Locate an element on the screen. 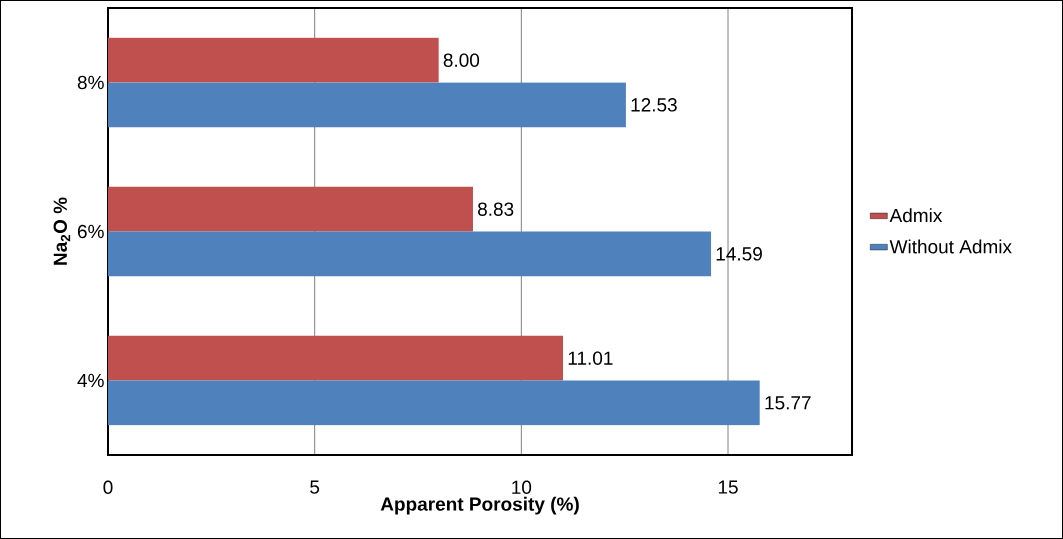  y-tick-label: 8% is located at coordinates (90, 82).